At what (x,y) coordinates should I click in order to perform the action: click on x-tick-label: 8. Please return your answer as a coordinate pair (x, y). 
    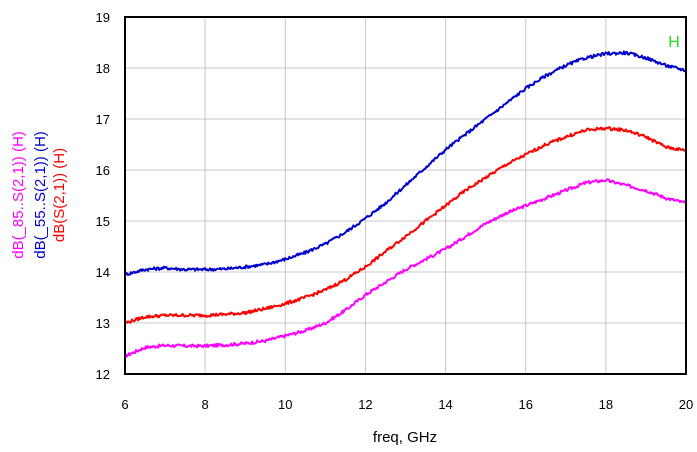
    Looking at the image, I should click on (205, 404).